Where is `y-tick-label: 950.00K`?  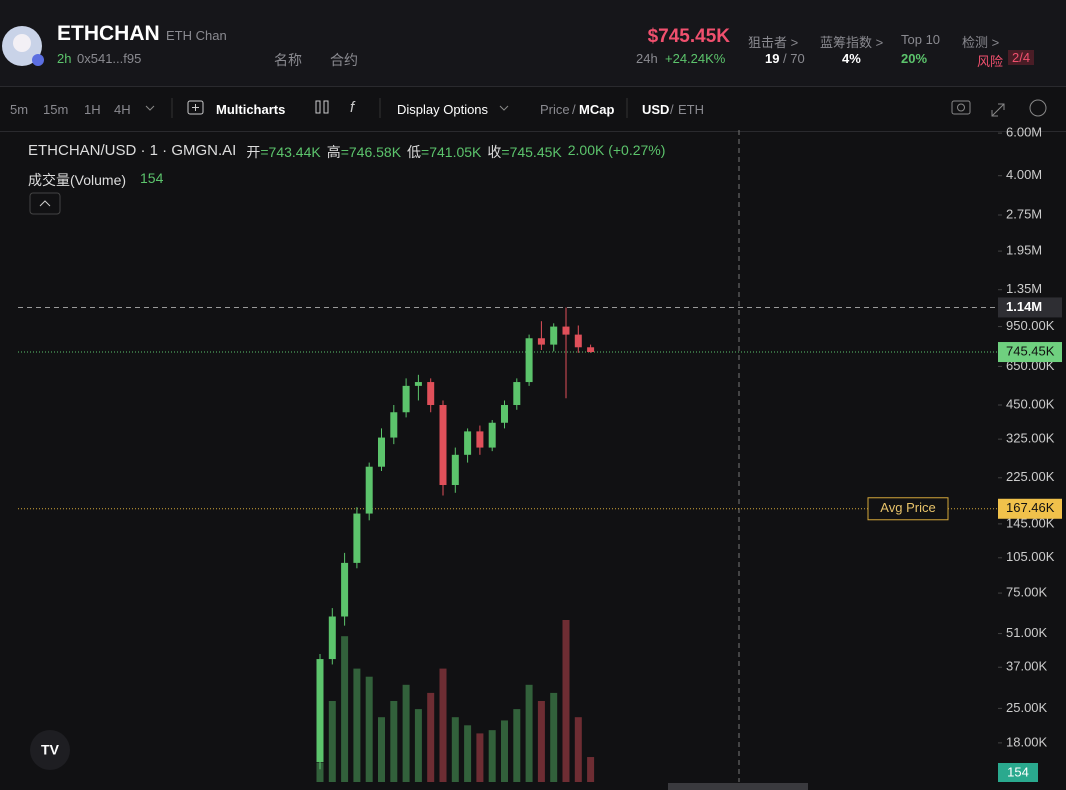 y-tick-label: 950.00K is located at coordinates (1030, 325).